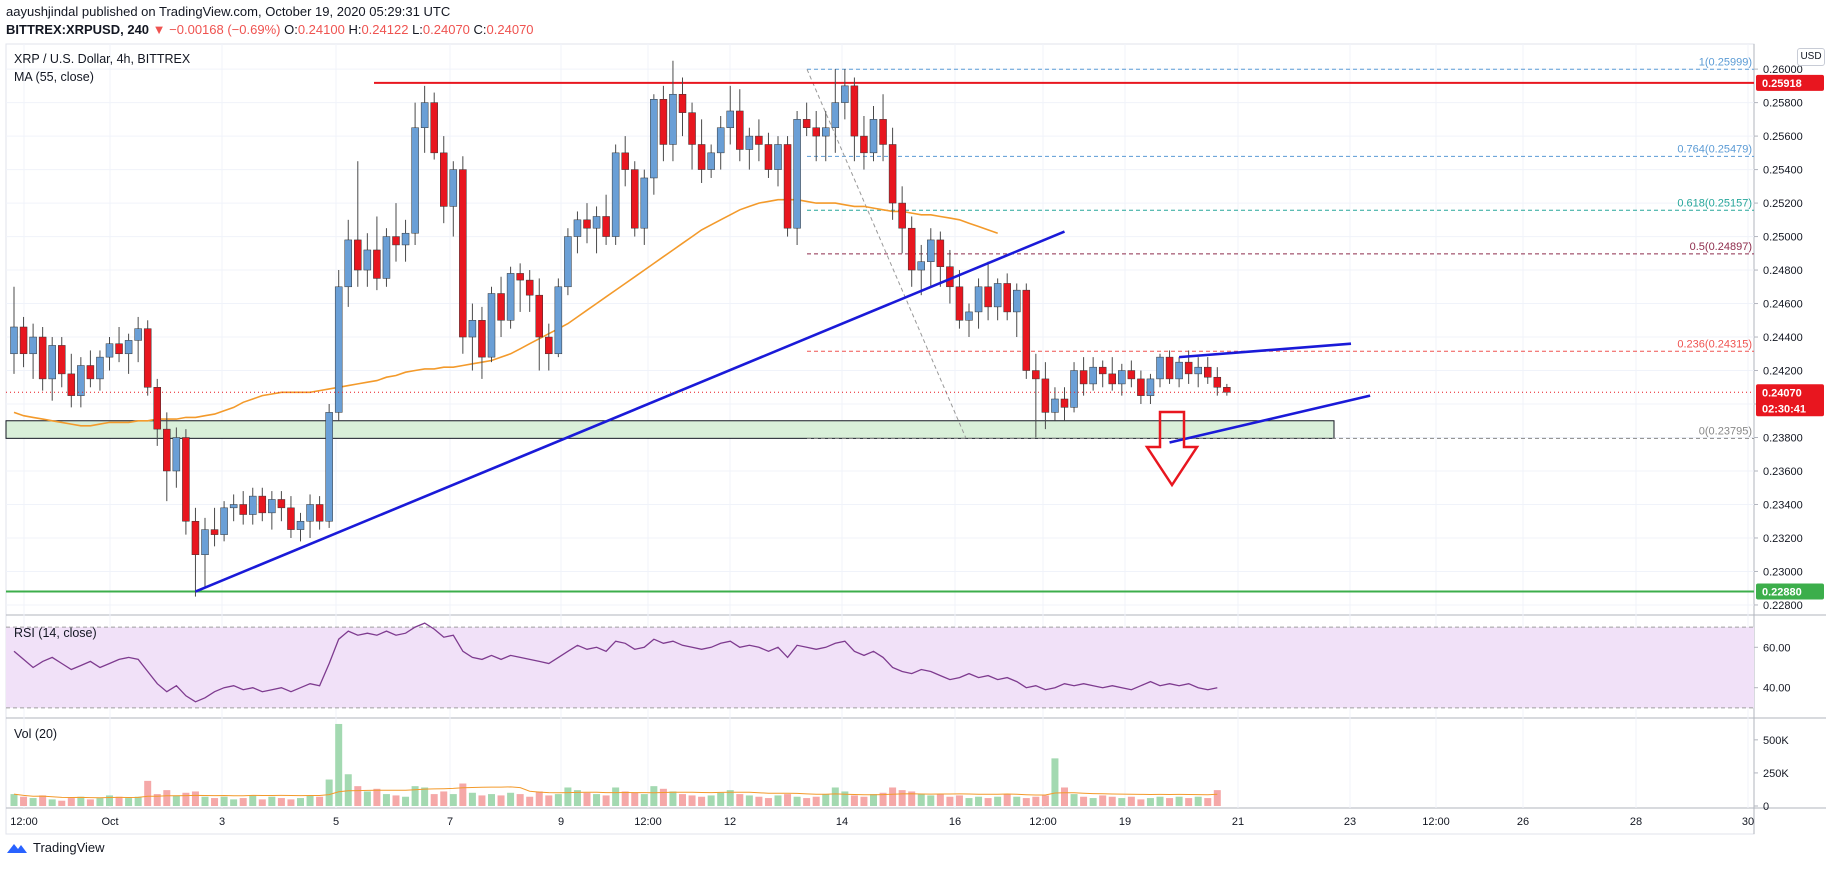 Image resolution: width=1828 pixels, height=873 pixels. What do you see at coordinates (1783, 372) in the screenshot?
I see `y-tick-label: 0.24200` at bounding box center [1783, 372].